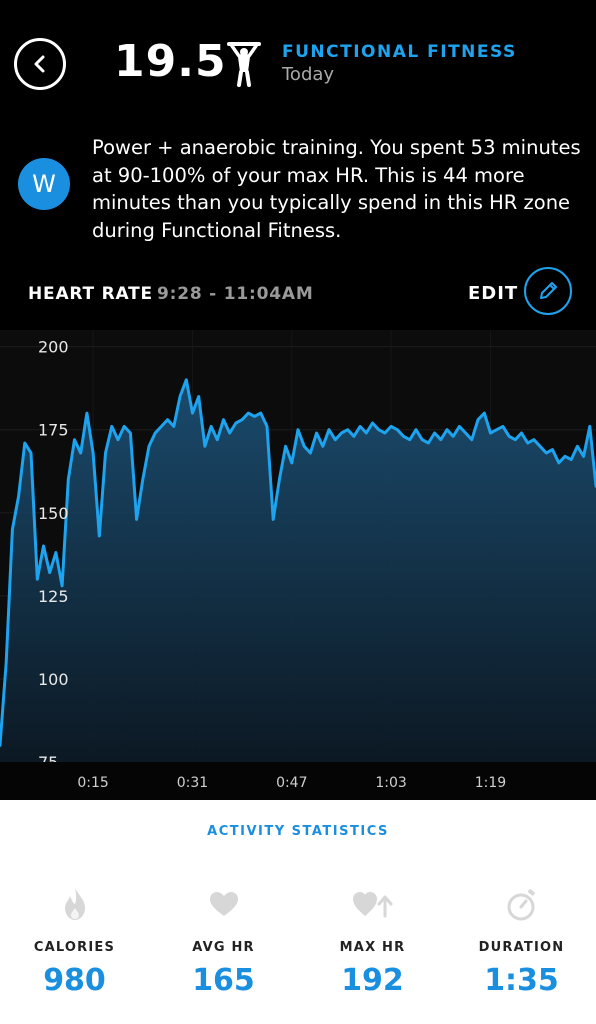  I want to click on x-tick-label: 0:31, so click(192, 783).